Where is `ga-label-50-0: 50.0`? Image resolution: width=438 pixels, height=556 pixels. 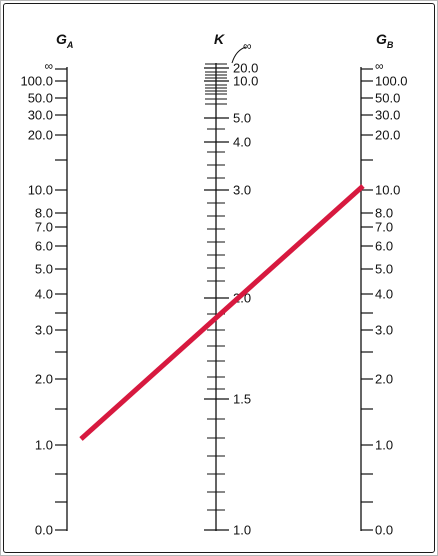
ga-label-50-0: 50.0 is located at coordinates (40, 98).